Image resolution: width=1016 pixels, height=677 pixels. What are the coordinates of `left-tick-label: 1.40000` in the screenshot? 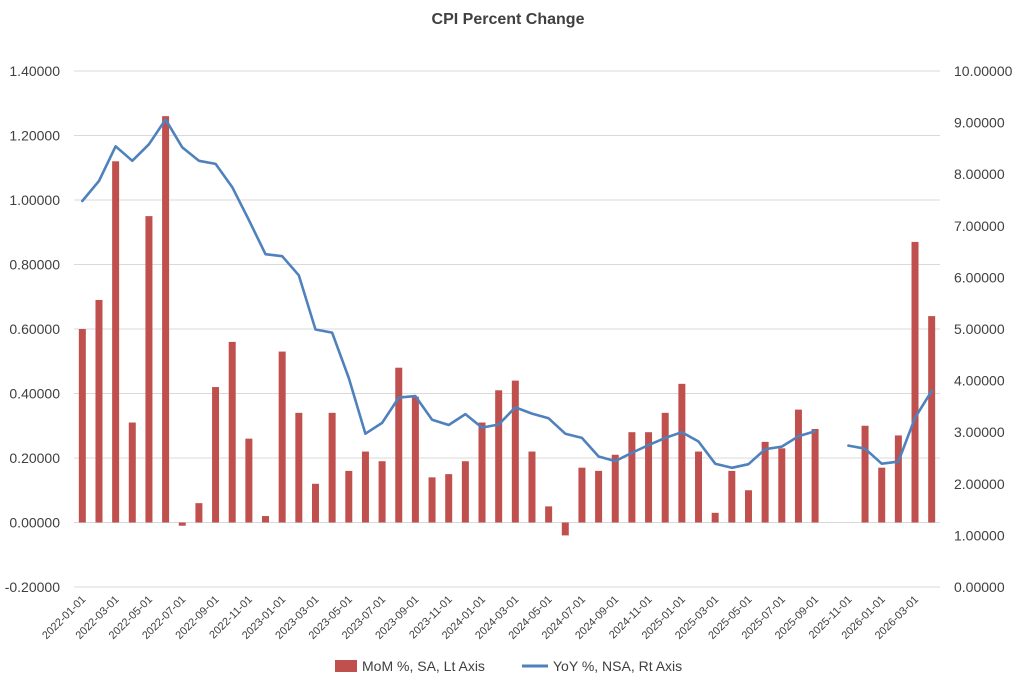 It's located at (34, 71).